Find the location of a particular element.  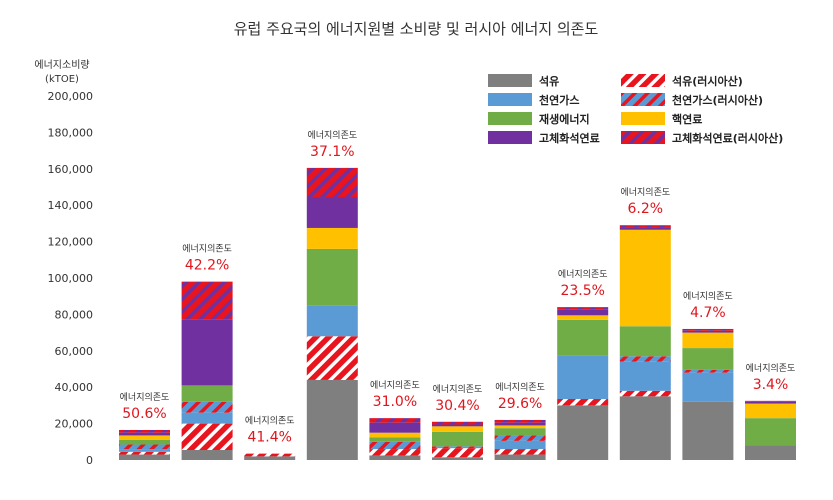

legend-label: 천연가스 is located at coordinates (559, 100).